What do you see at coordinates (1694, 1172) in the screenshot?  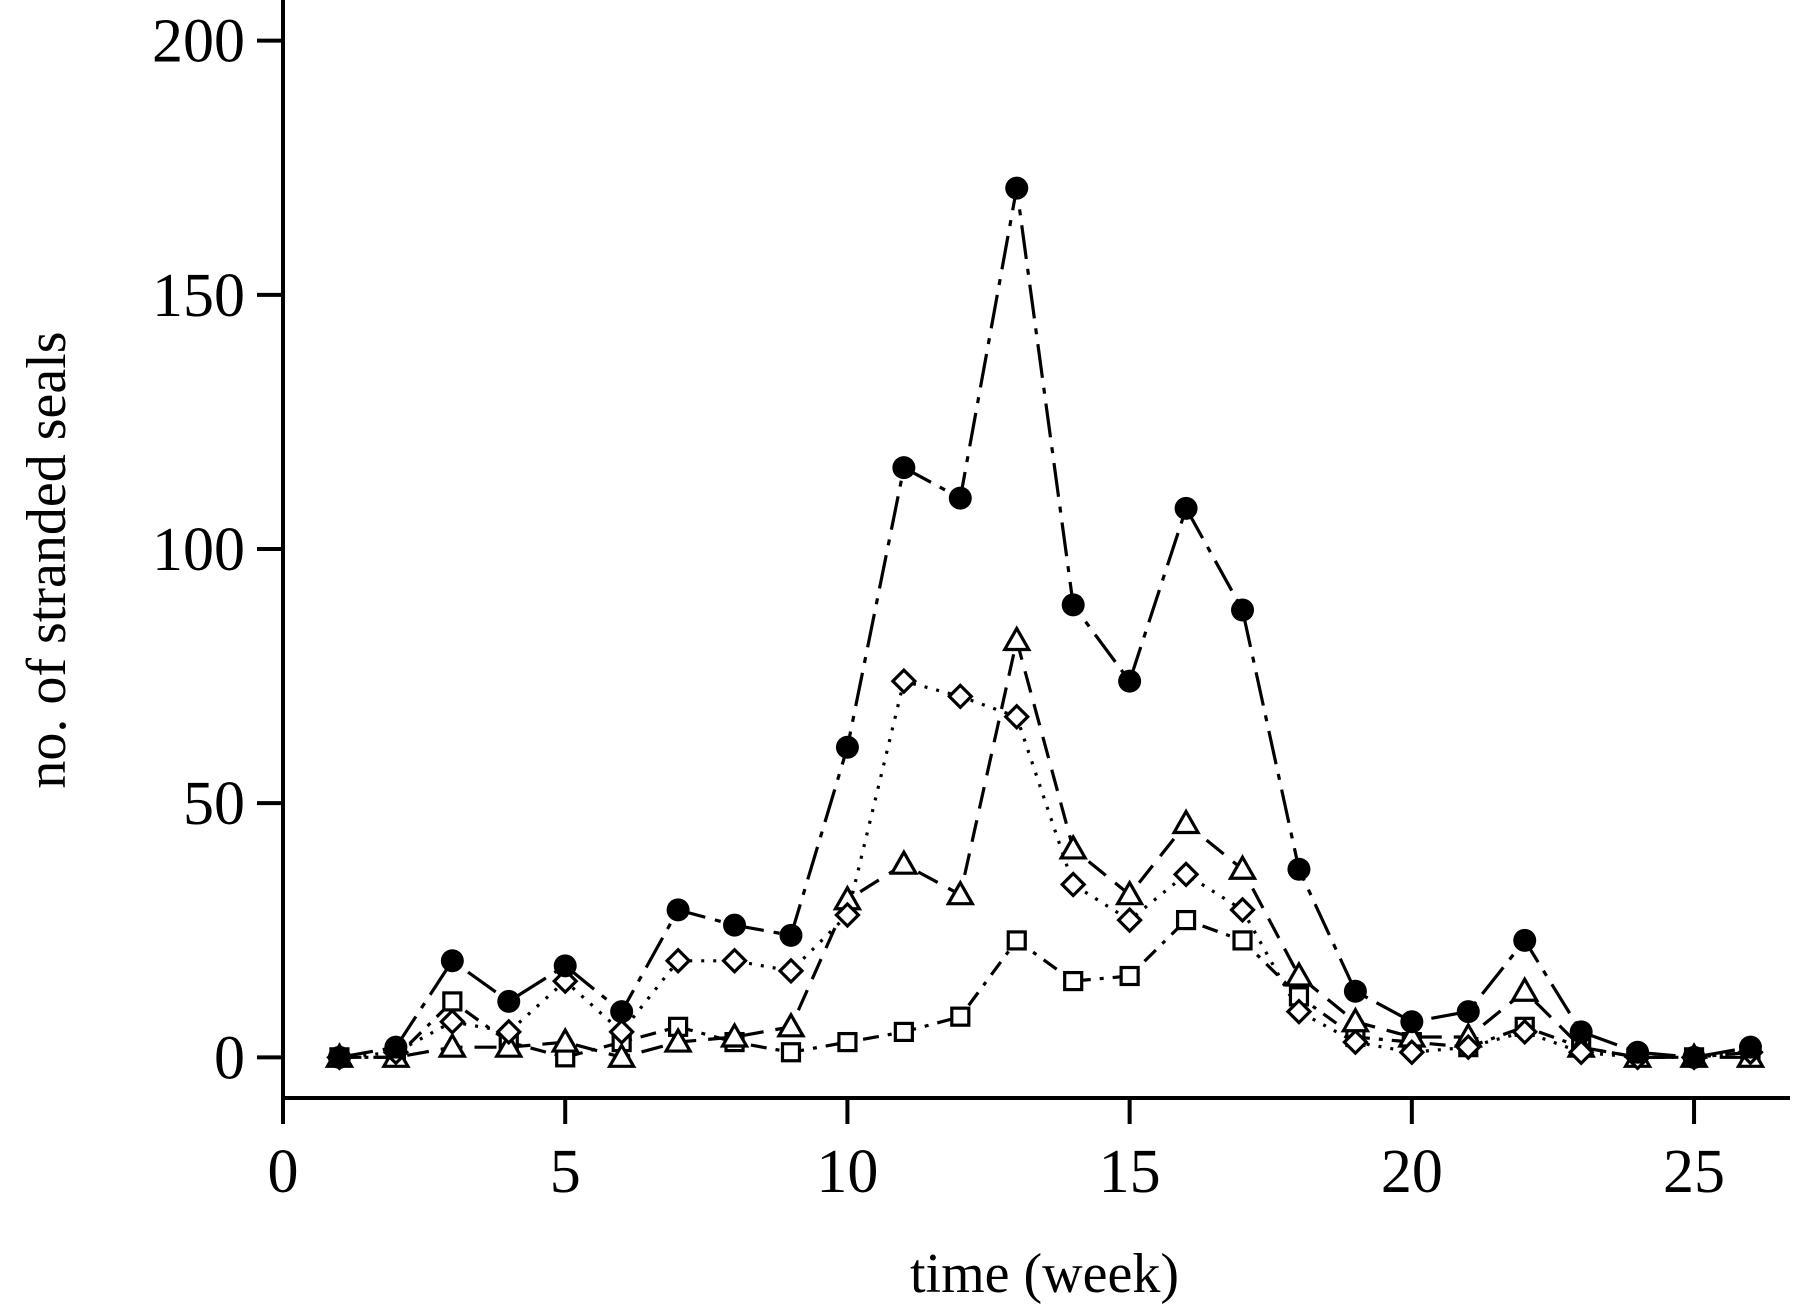 I see `x-tick-label: 25` at bounding box center [1694, 1172].